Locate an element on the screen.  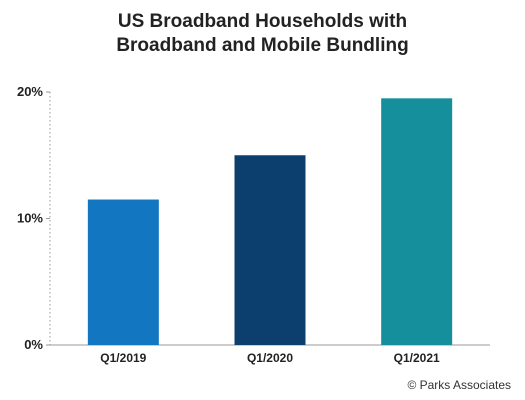
x-tick-label: Q1/2020 is located at coordinates (270, 358).